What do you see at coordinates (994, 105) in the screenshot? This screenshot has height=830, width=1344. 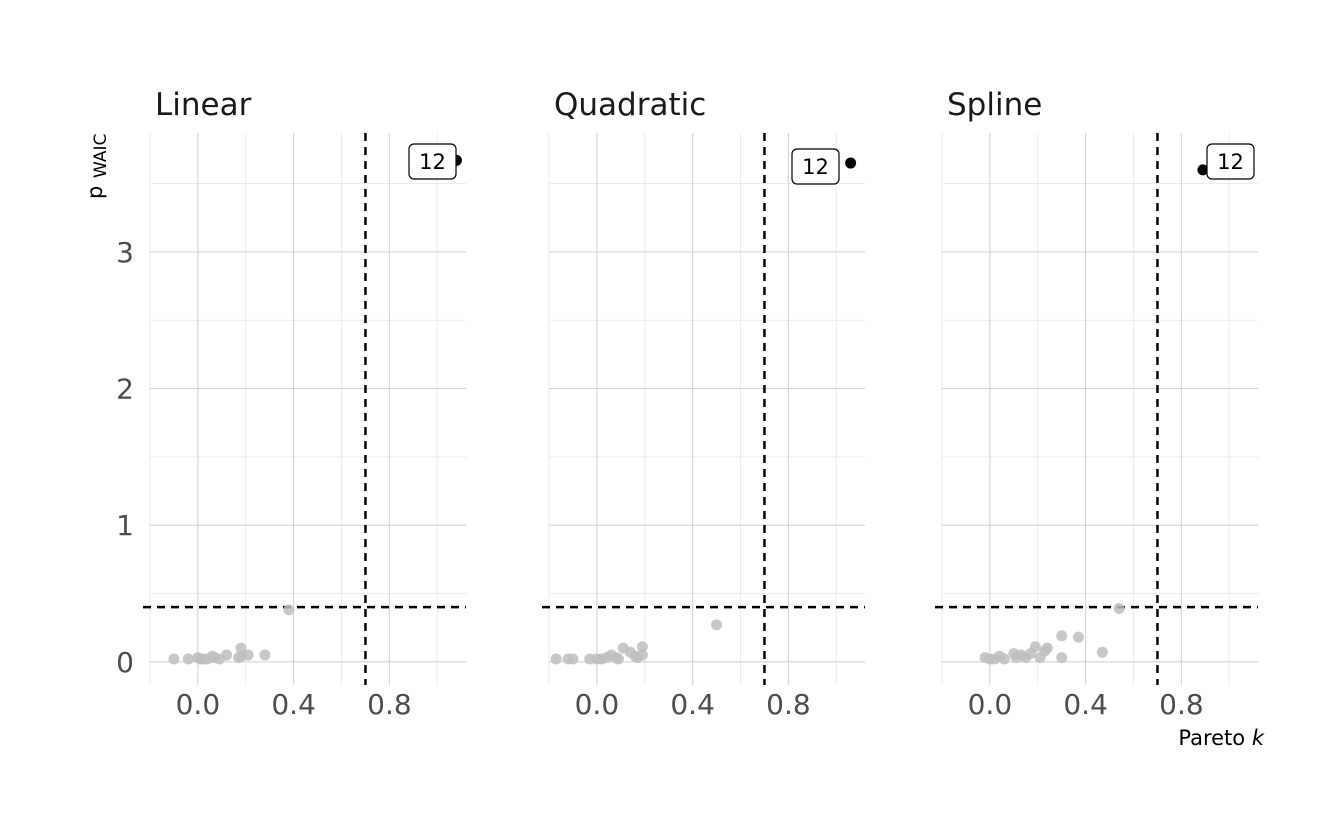 I see `panel-title: Spline` at bounding box center [994, 105].